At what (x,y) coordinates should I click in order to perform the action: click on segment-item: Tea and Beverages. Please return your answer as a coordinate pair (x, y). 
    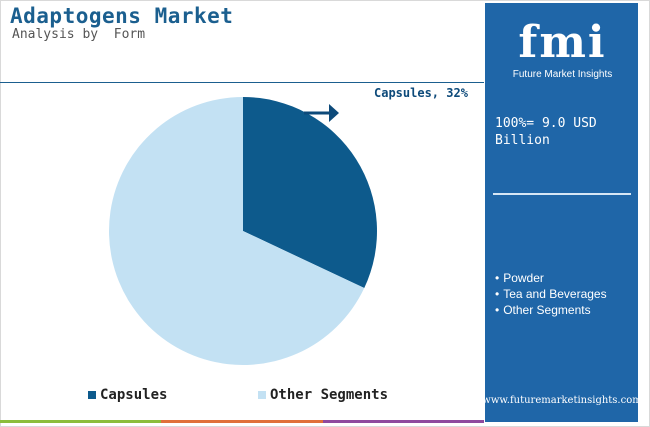
    Looking at the image, I should click on (550, 294).